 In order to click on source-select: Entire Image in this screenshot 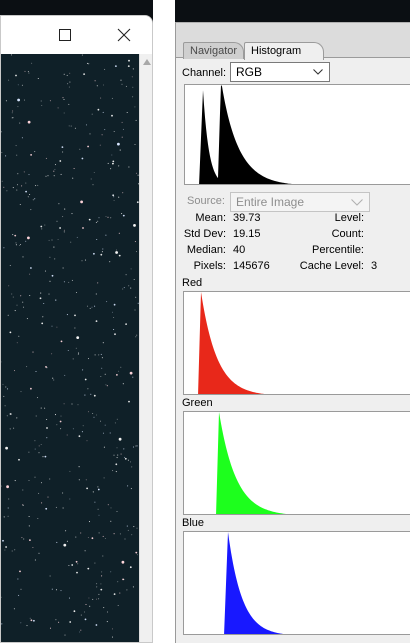, I will do `click(300, 202)`.